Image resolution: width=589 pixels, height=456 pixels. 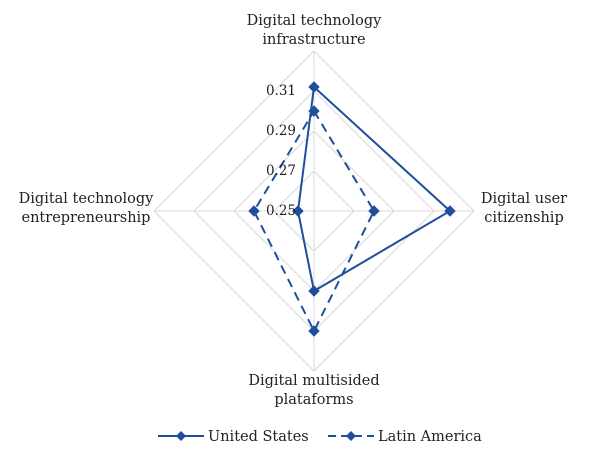 I want to click on tick-label: 0.31, so click(x=281, y=91).